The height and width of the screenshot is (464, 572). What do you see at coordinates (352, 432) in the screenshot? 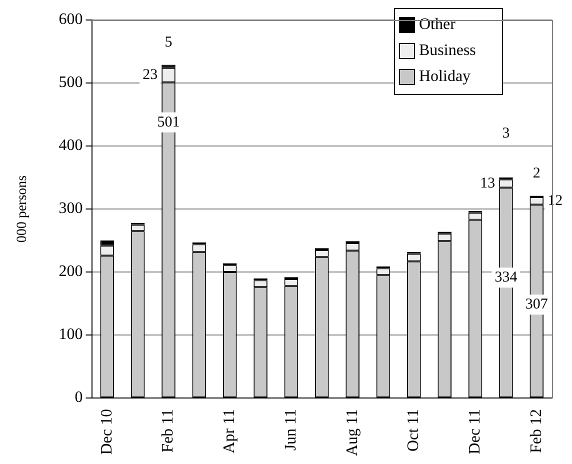
I see `x-tick-label: Aug 11` at bounding box center [352, 432].